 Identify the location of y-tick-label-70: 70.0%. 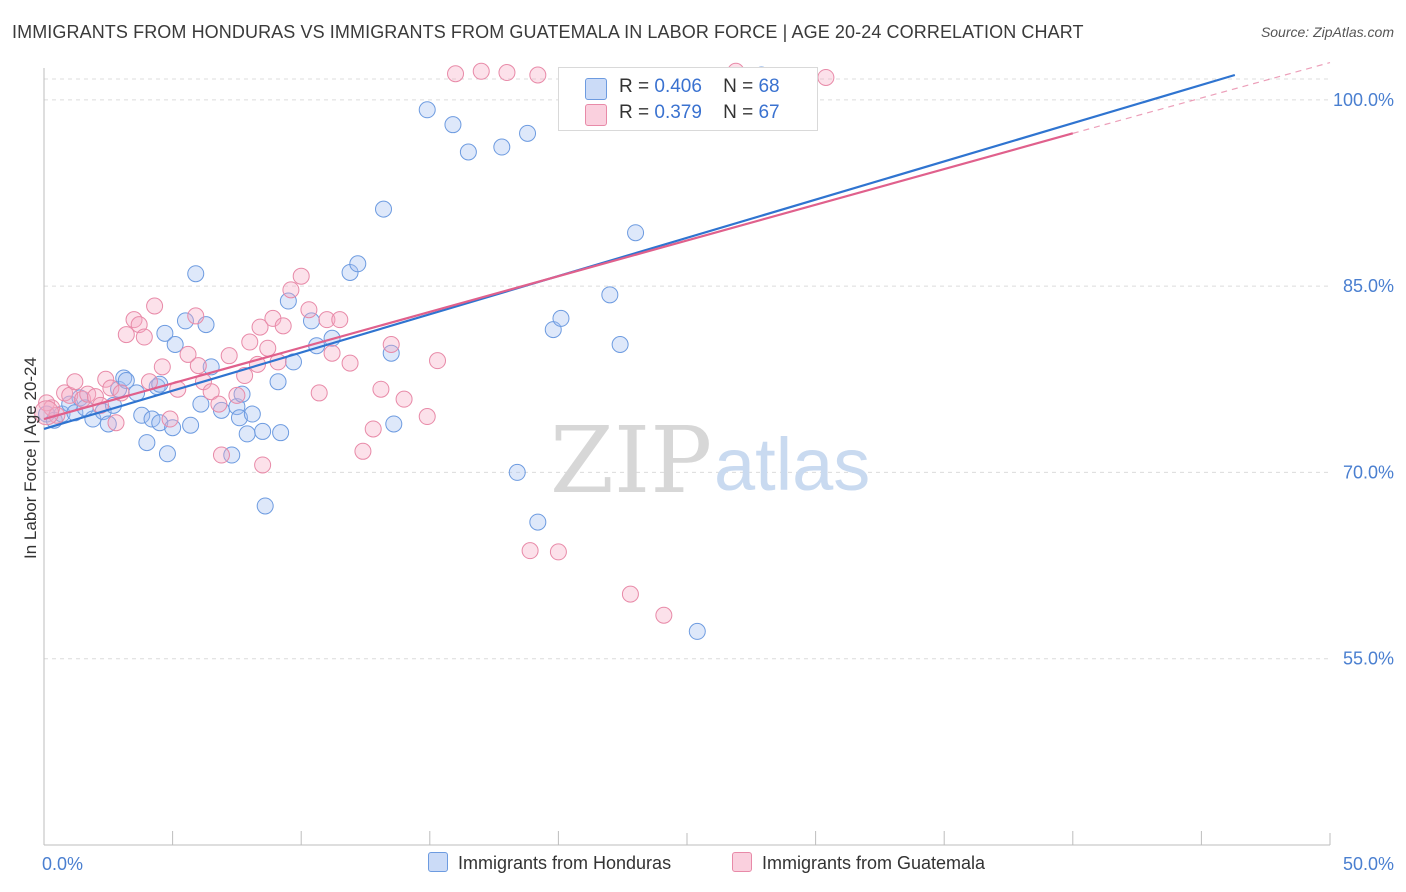
(1368, 472).